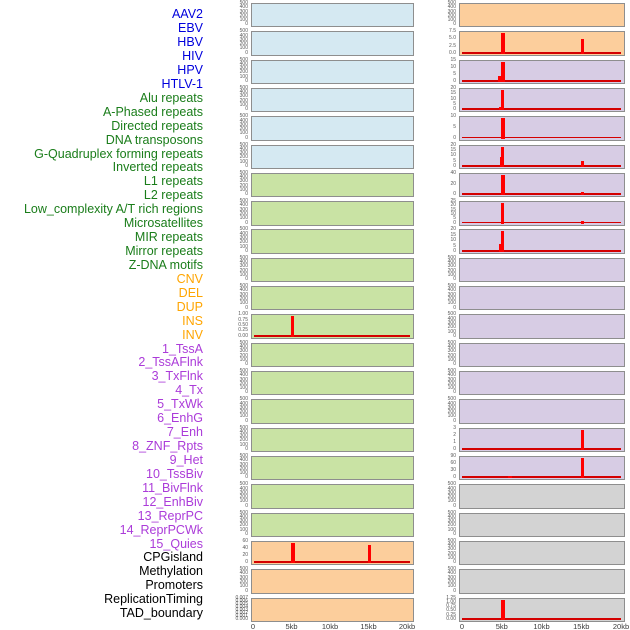 The image size is (630, 630). What do you see at coordinates (332, 326) in the screenshot?
I see `panel-inverted-repeats` at bounding box center [332, 326].